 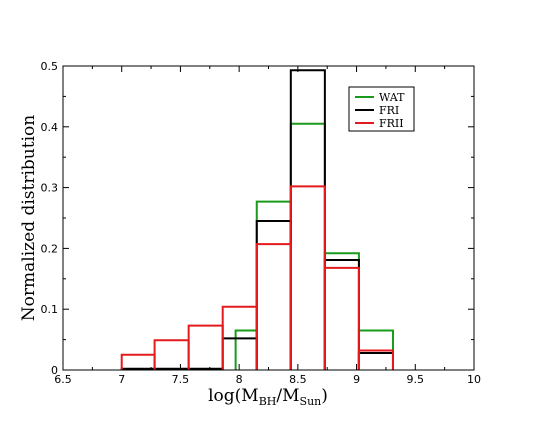 I want to click on y-tick-label: 0.5, so click(x=50, y=66).